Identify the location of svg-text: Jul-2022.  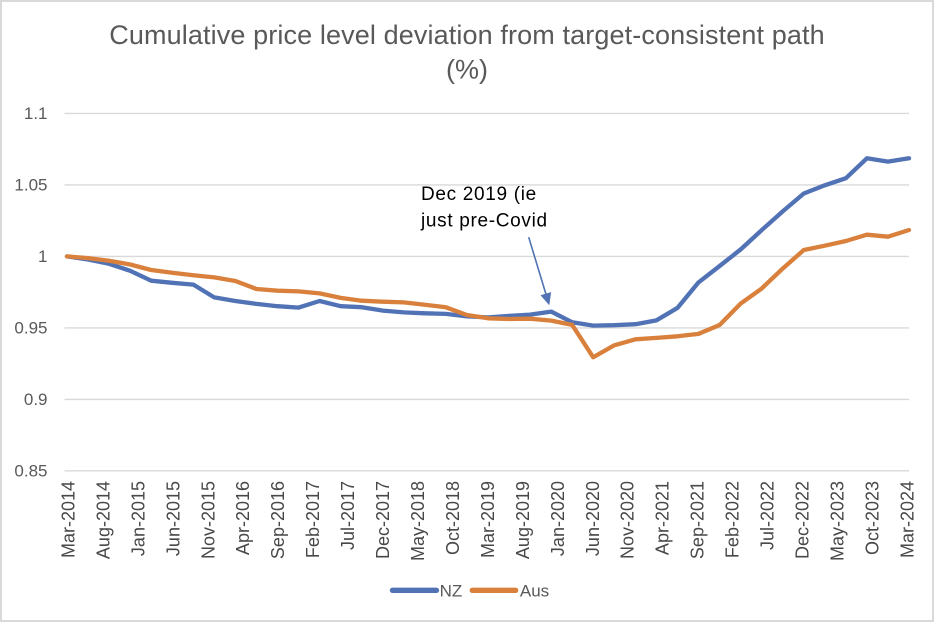
(768, 515).